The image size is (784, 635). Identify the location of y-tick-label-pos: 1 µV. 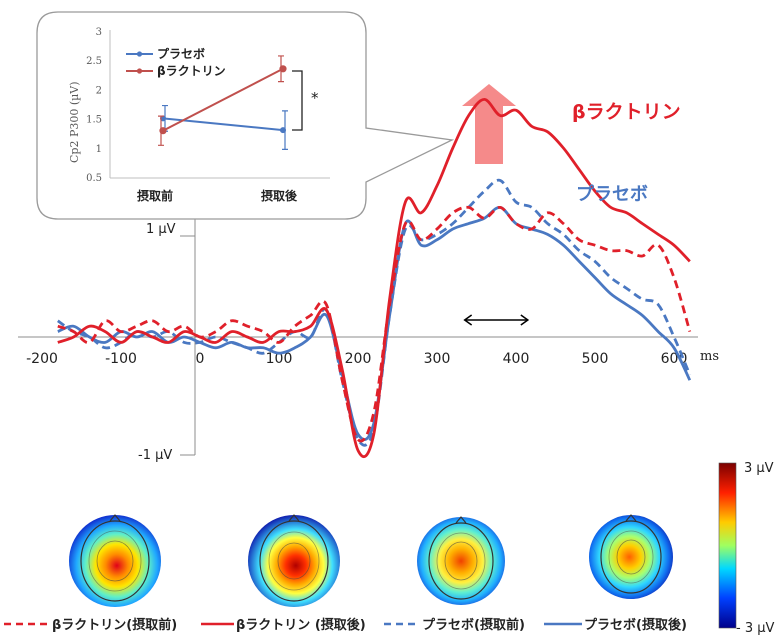
(161, 229).